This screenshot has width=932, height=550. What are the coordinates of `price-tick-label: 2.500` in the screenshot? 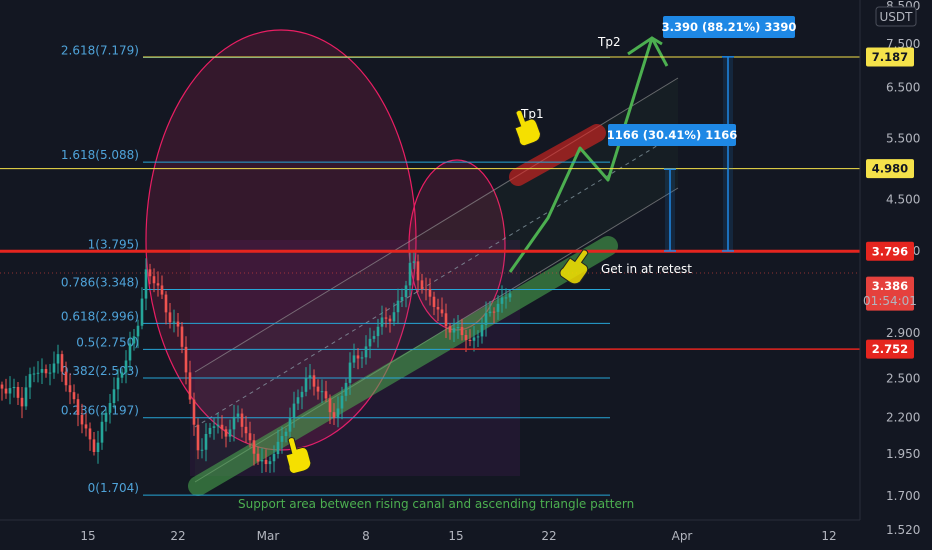 It's located at (903, 378).